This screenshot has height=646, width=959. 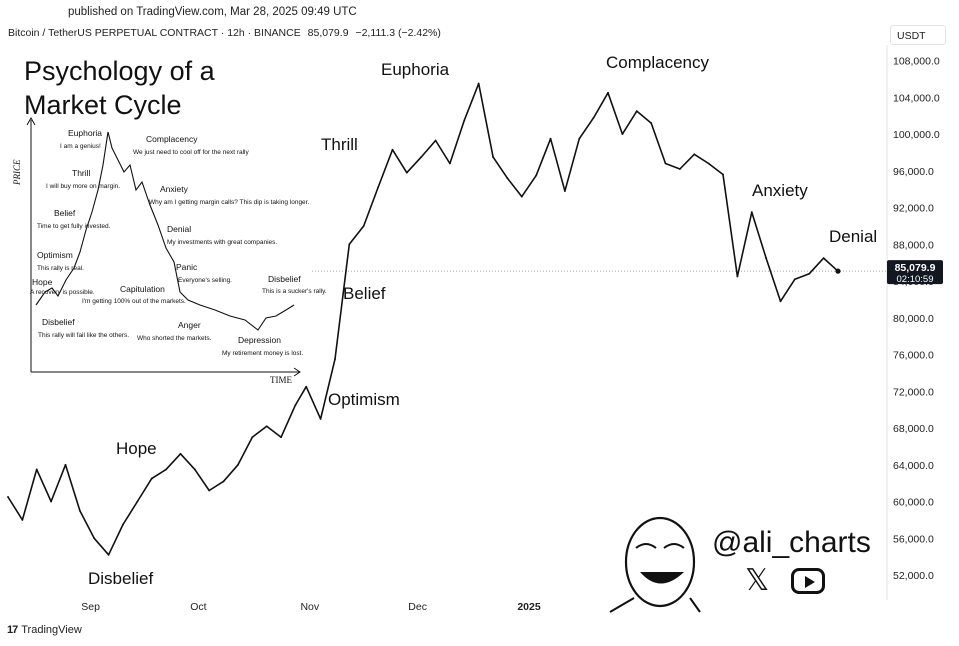 I want to click on avatar-cartoon-icon, so click(x=660, y=562).